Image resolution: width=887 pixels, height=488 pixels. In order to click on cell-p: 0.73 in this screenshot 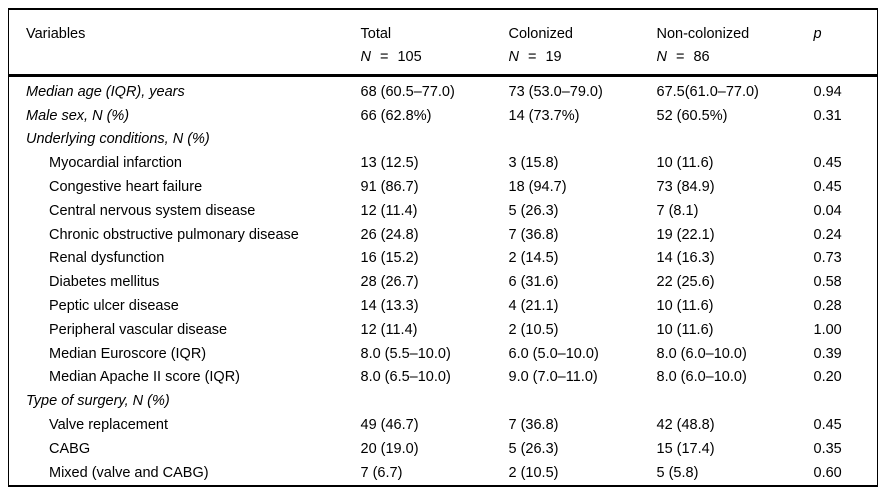, I will do `click(827, 258)`.